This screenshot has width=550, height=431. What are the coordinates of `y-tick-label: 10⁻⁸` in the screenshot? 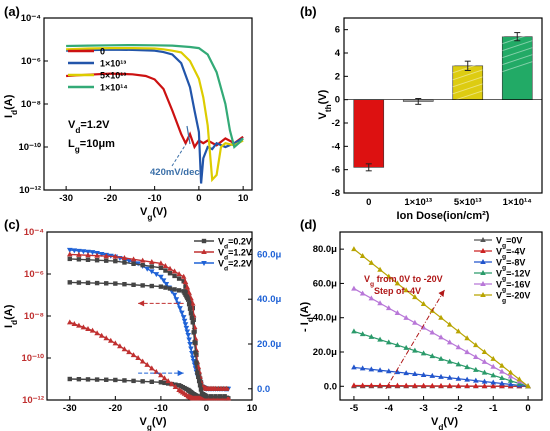 It's located at (31, 104).